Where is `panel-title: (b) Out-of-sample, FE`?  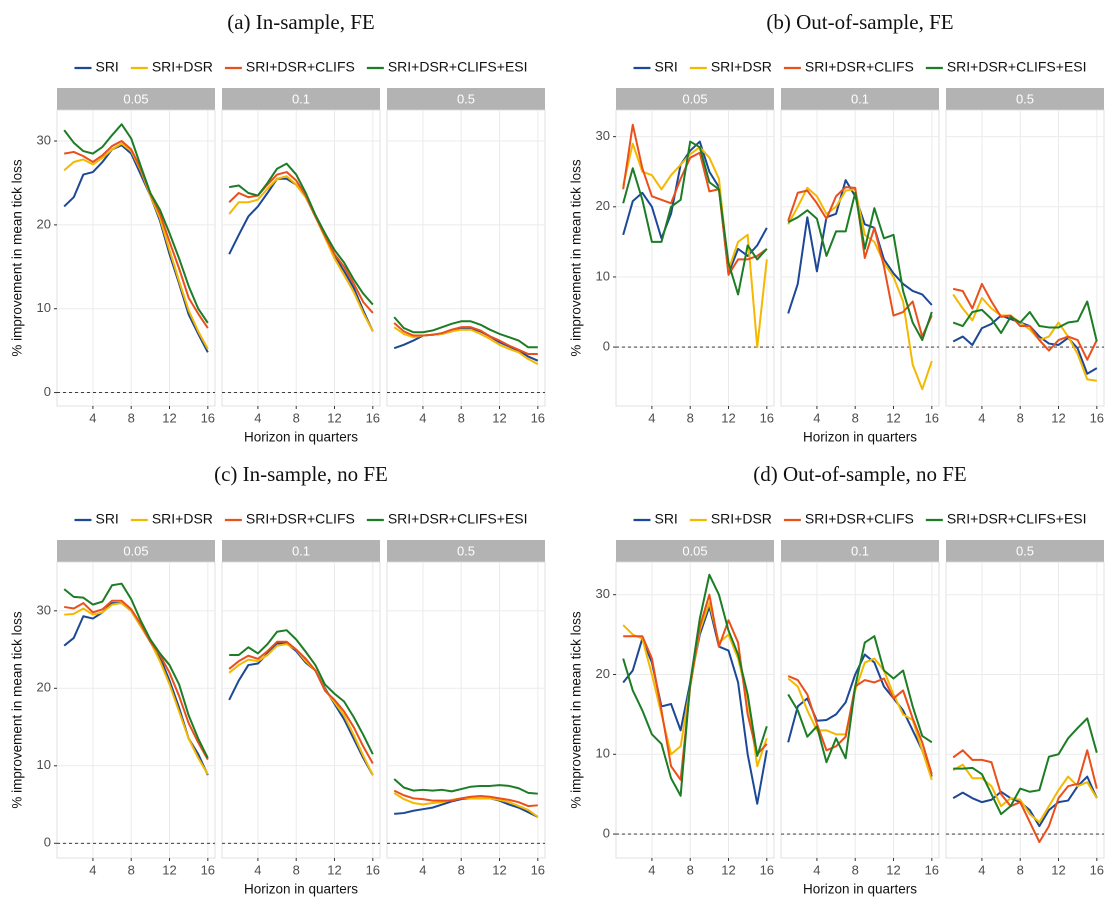 panel-title: (b) Out-of-sample, FE is located at coordinates (859, 22).